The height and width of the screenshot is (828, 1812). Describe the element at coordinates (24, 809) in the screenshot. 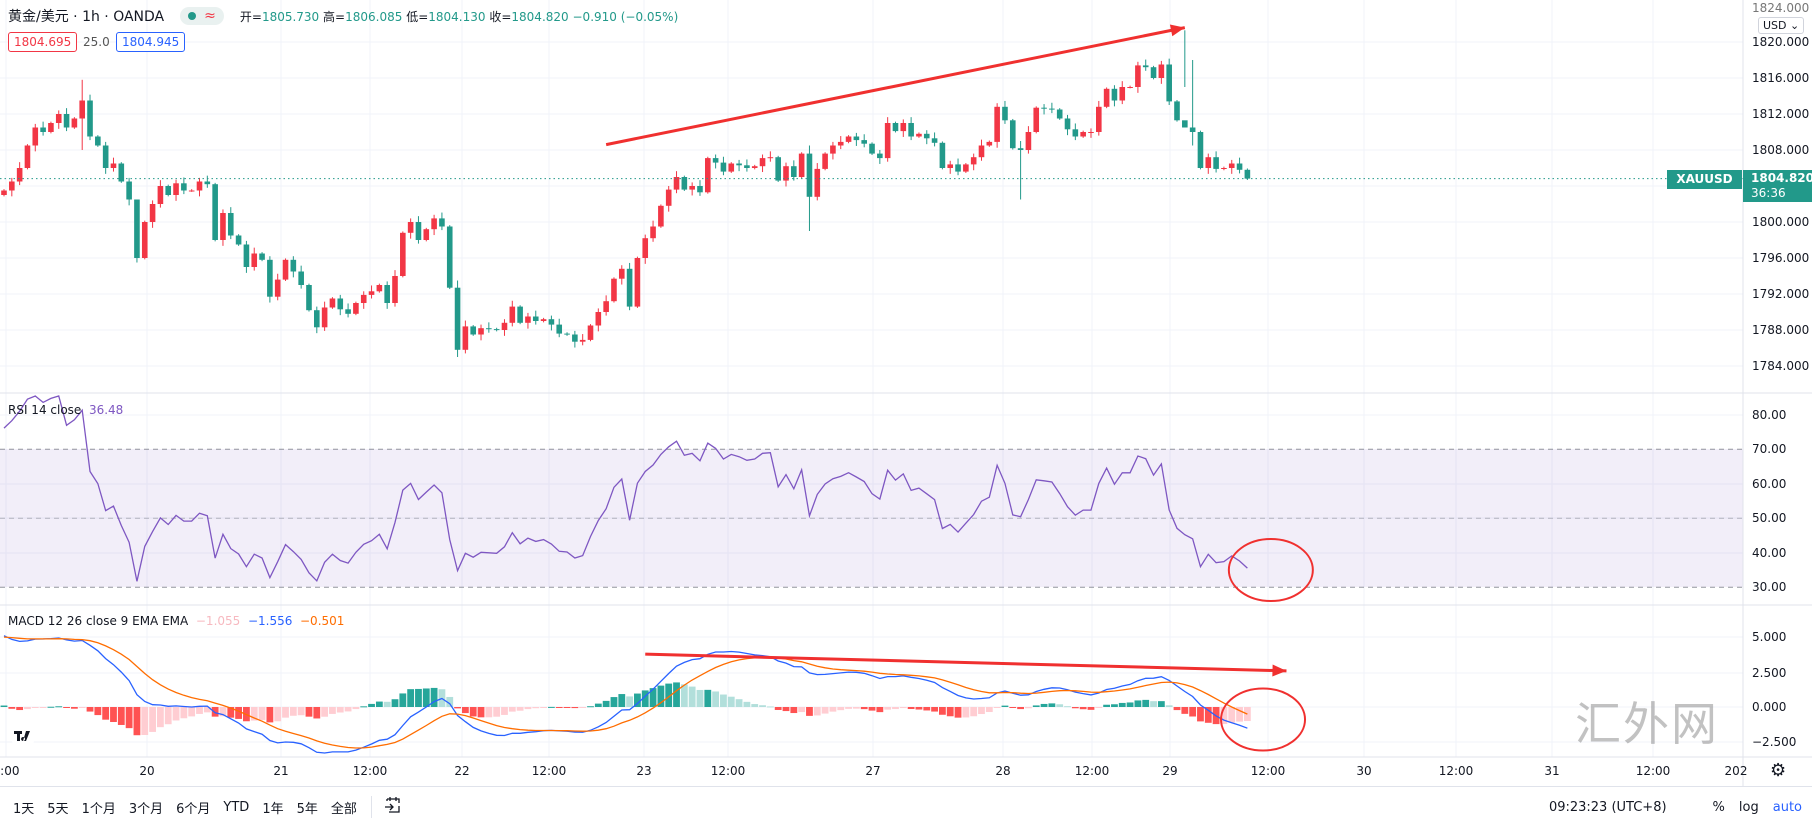

I see `range-1d: 1天` at that location.